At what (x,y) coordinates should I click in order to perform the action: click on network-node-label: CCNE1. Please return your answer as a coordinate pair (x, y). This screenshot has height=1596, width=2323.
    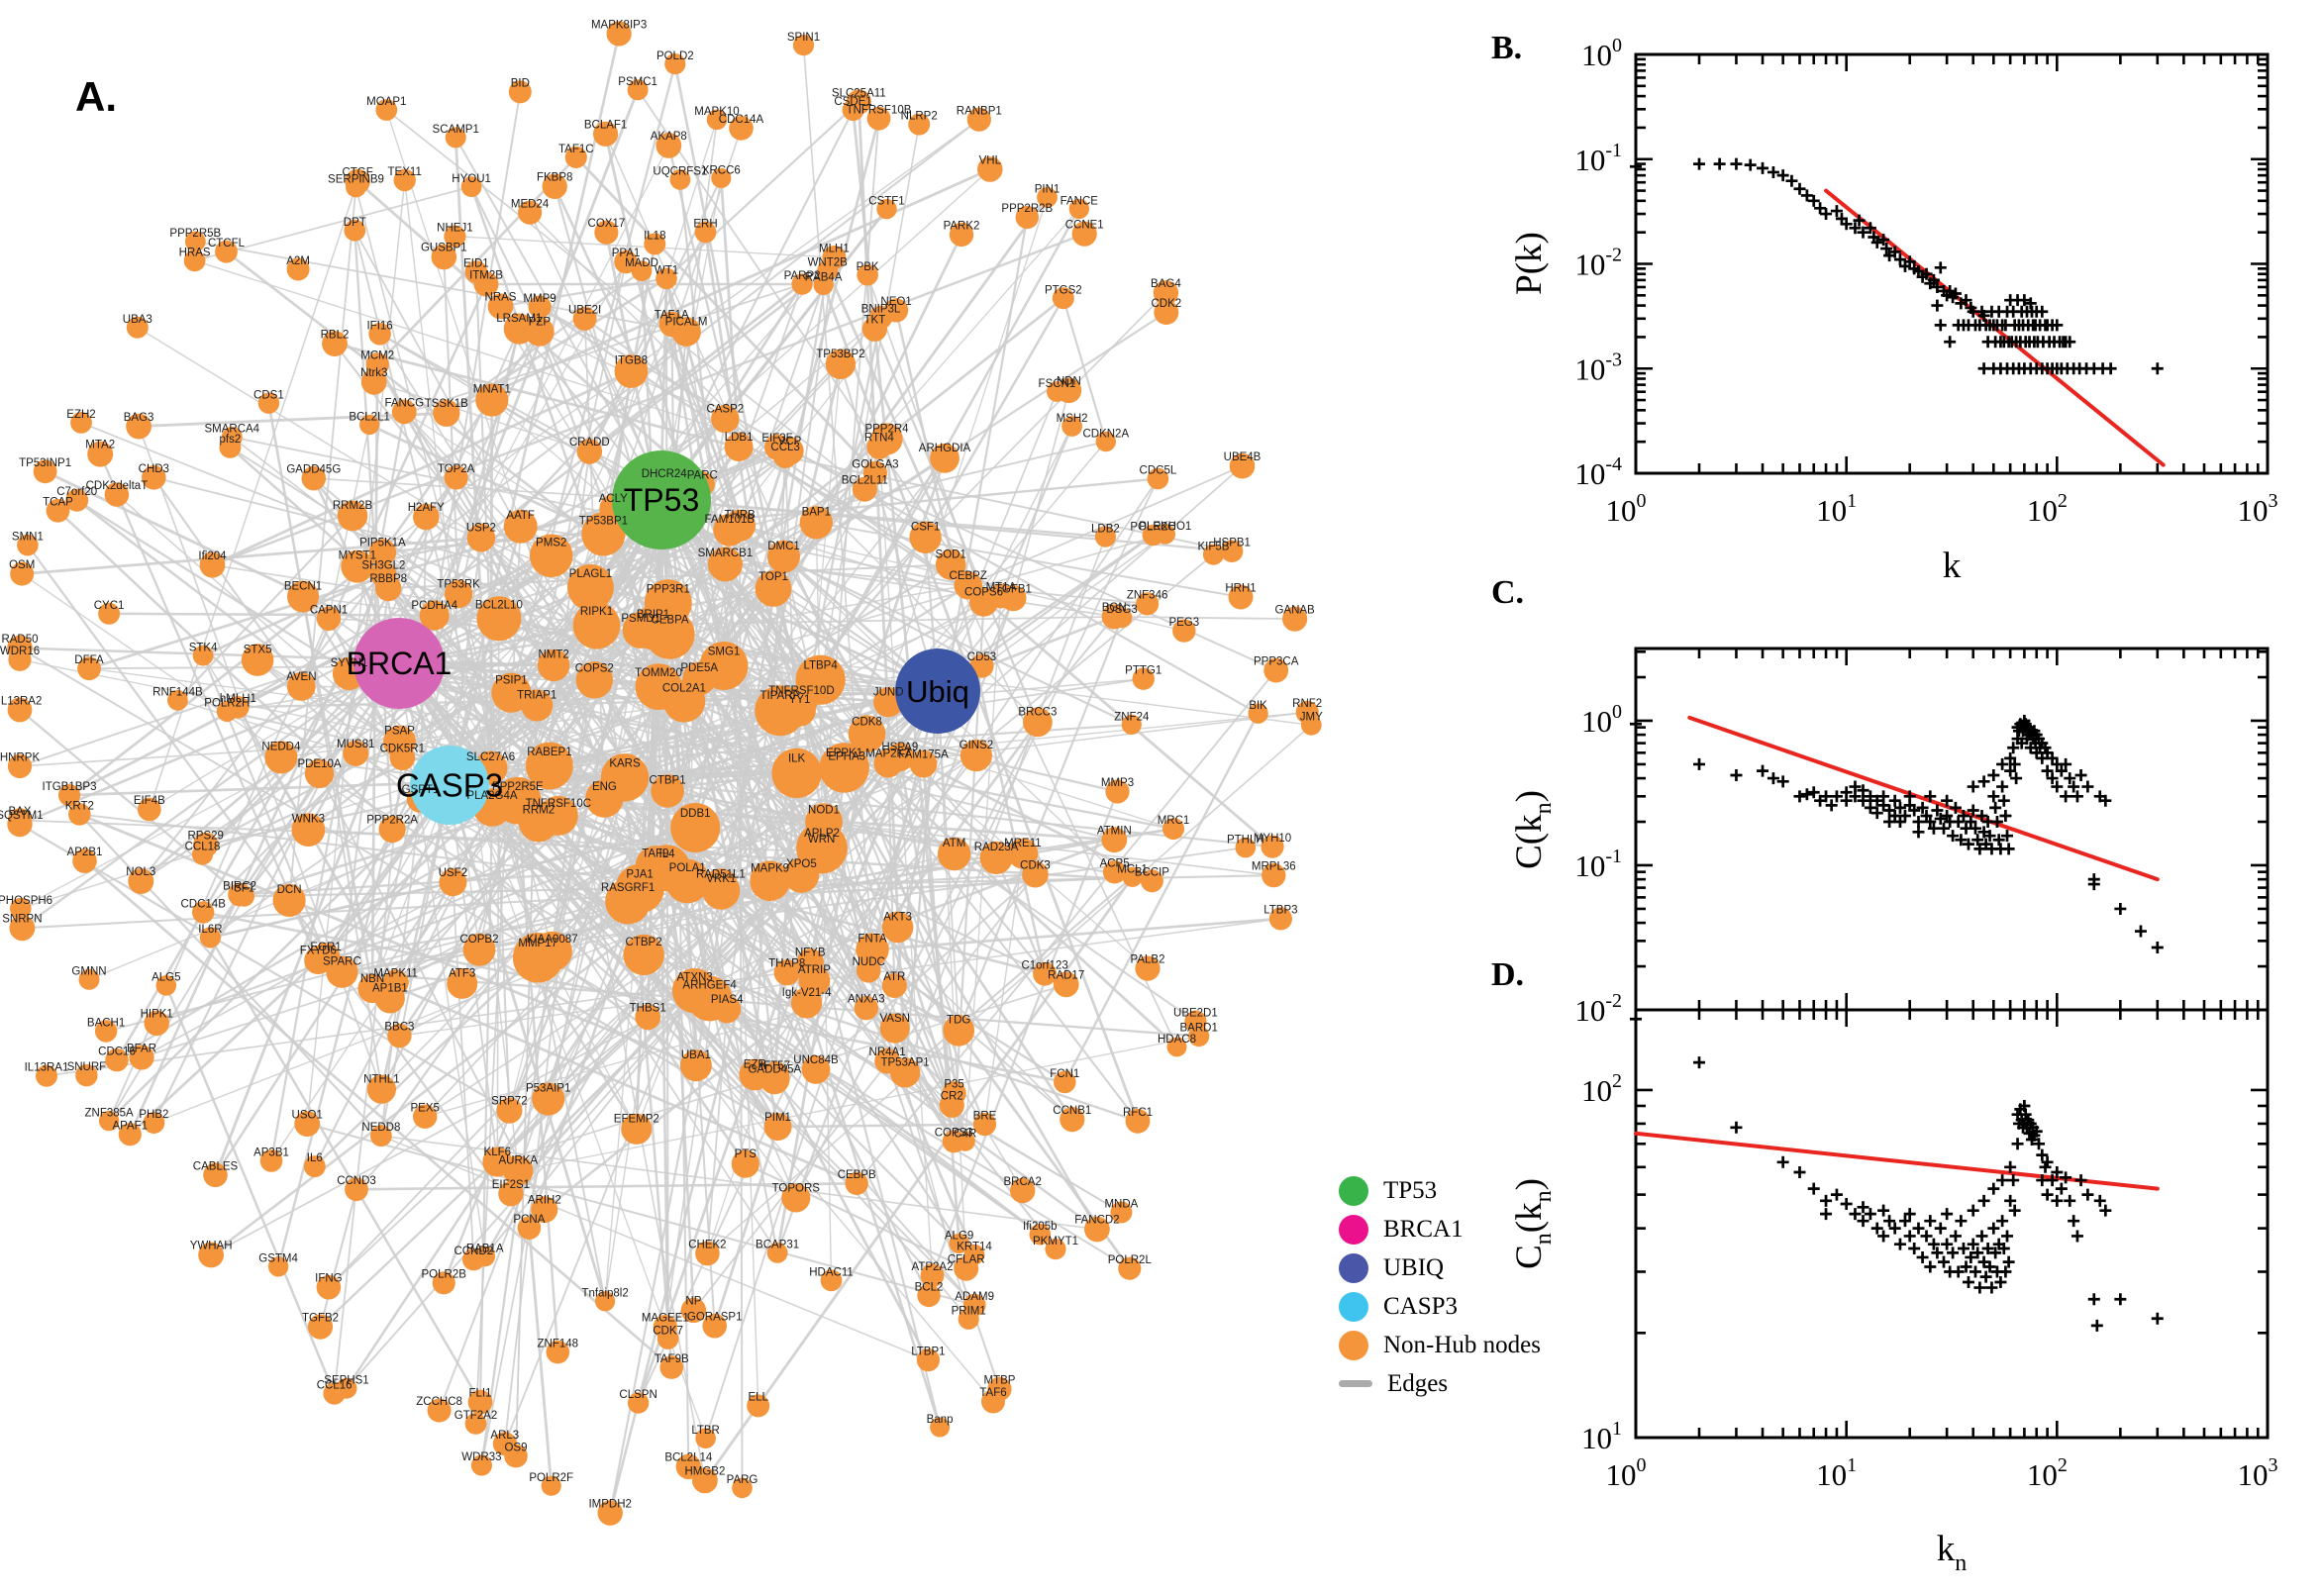
    Looking at the image, I should click on (1084, 226).